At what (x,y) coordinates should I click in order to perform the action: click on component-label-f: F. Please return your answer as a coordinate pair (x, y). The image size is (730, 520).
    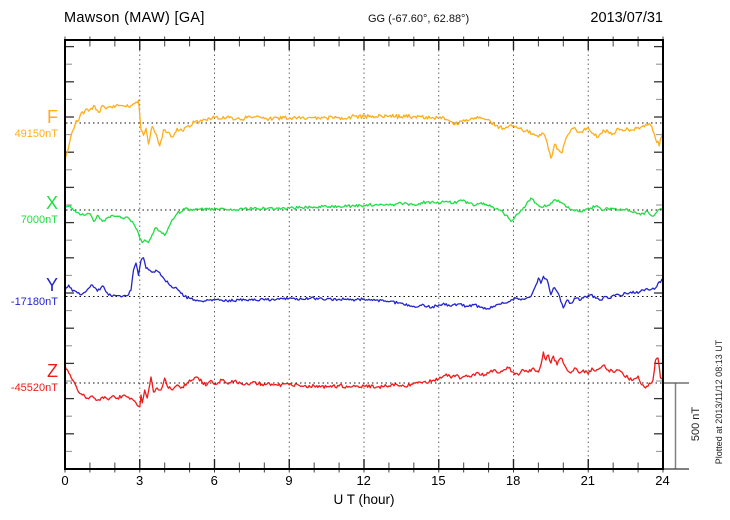
    Looking at the image, I should click on (52, 117).